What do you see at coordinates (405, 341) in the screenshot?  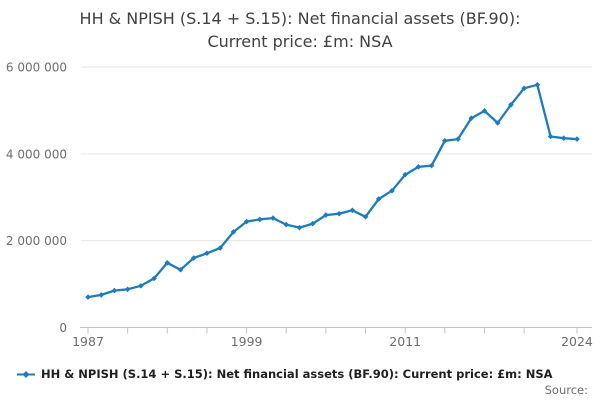 I see `x-axis-label: 2011` at bounding box center [405, 341].